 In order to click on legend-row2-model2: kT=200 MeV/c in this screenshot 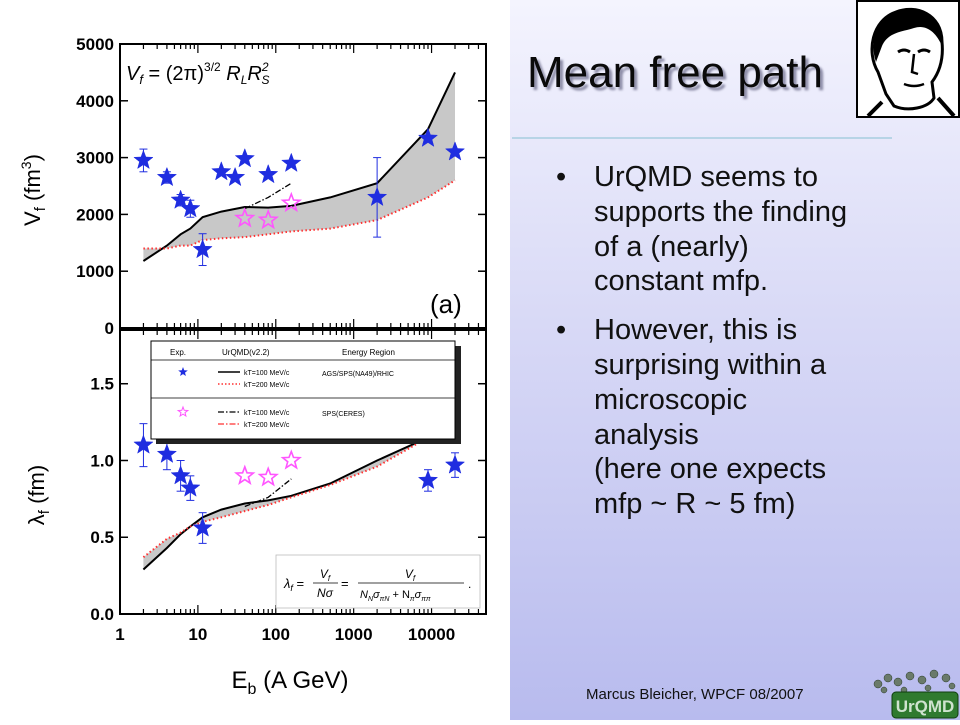, I will do `click(267, 425)`.